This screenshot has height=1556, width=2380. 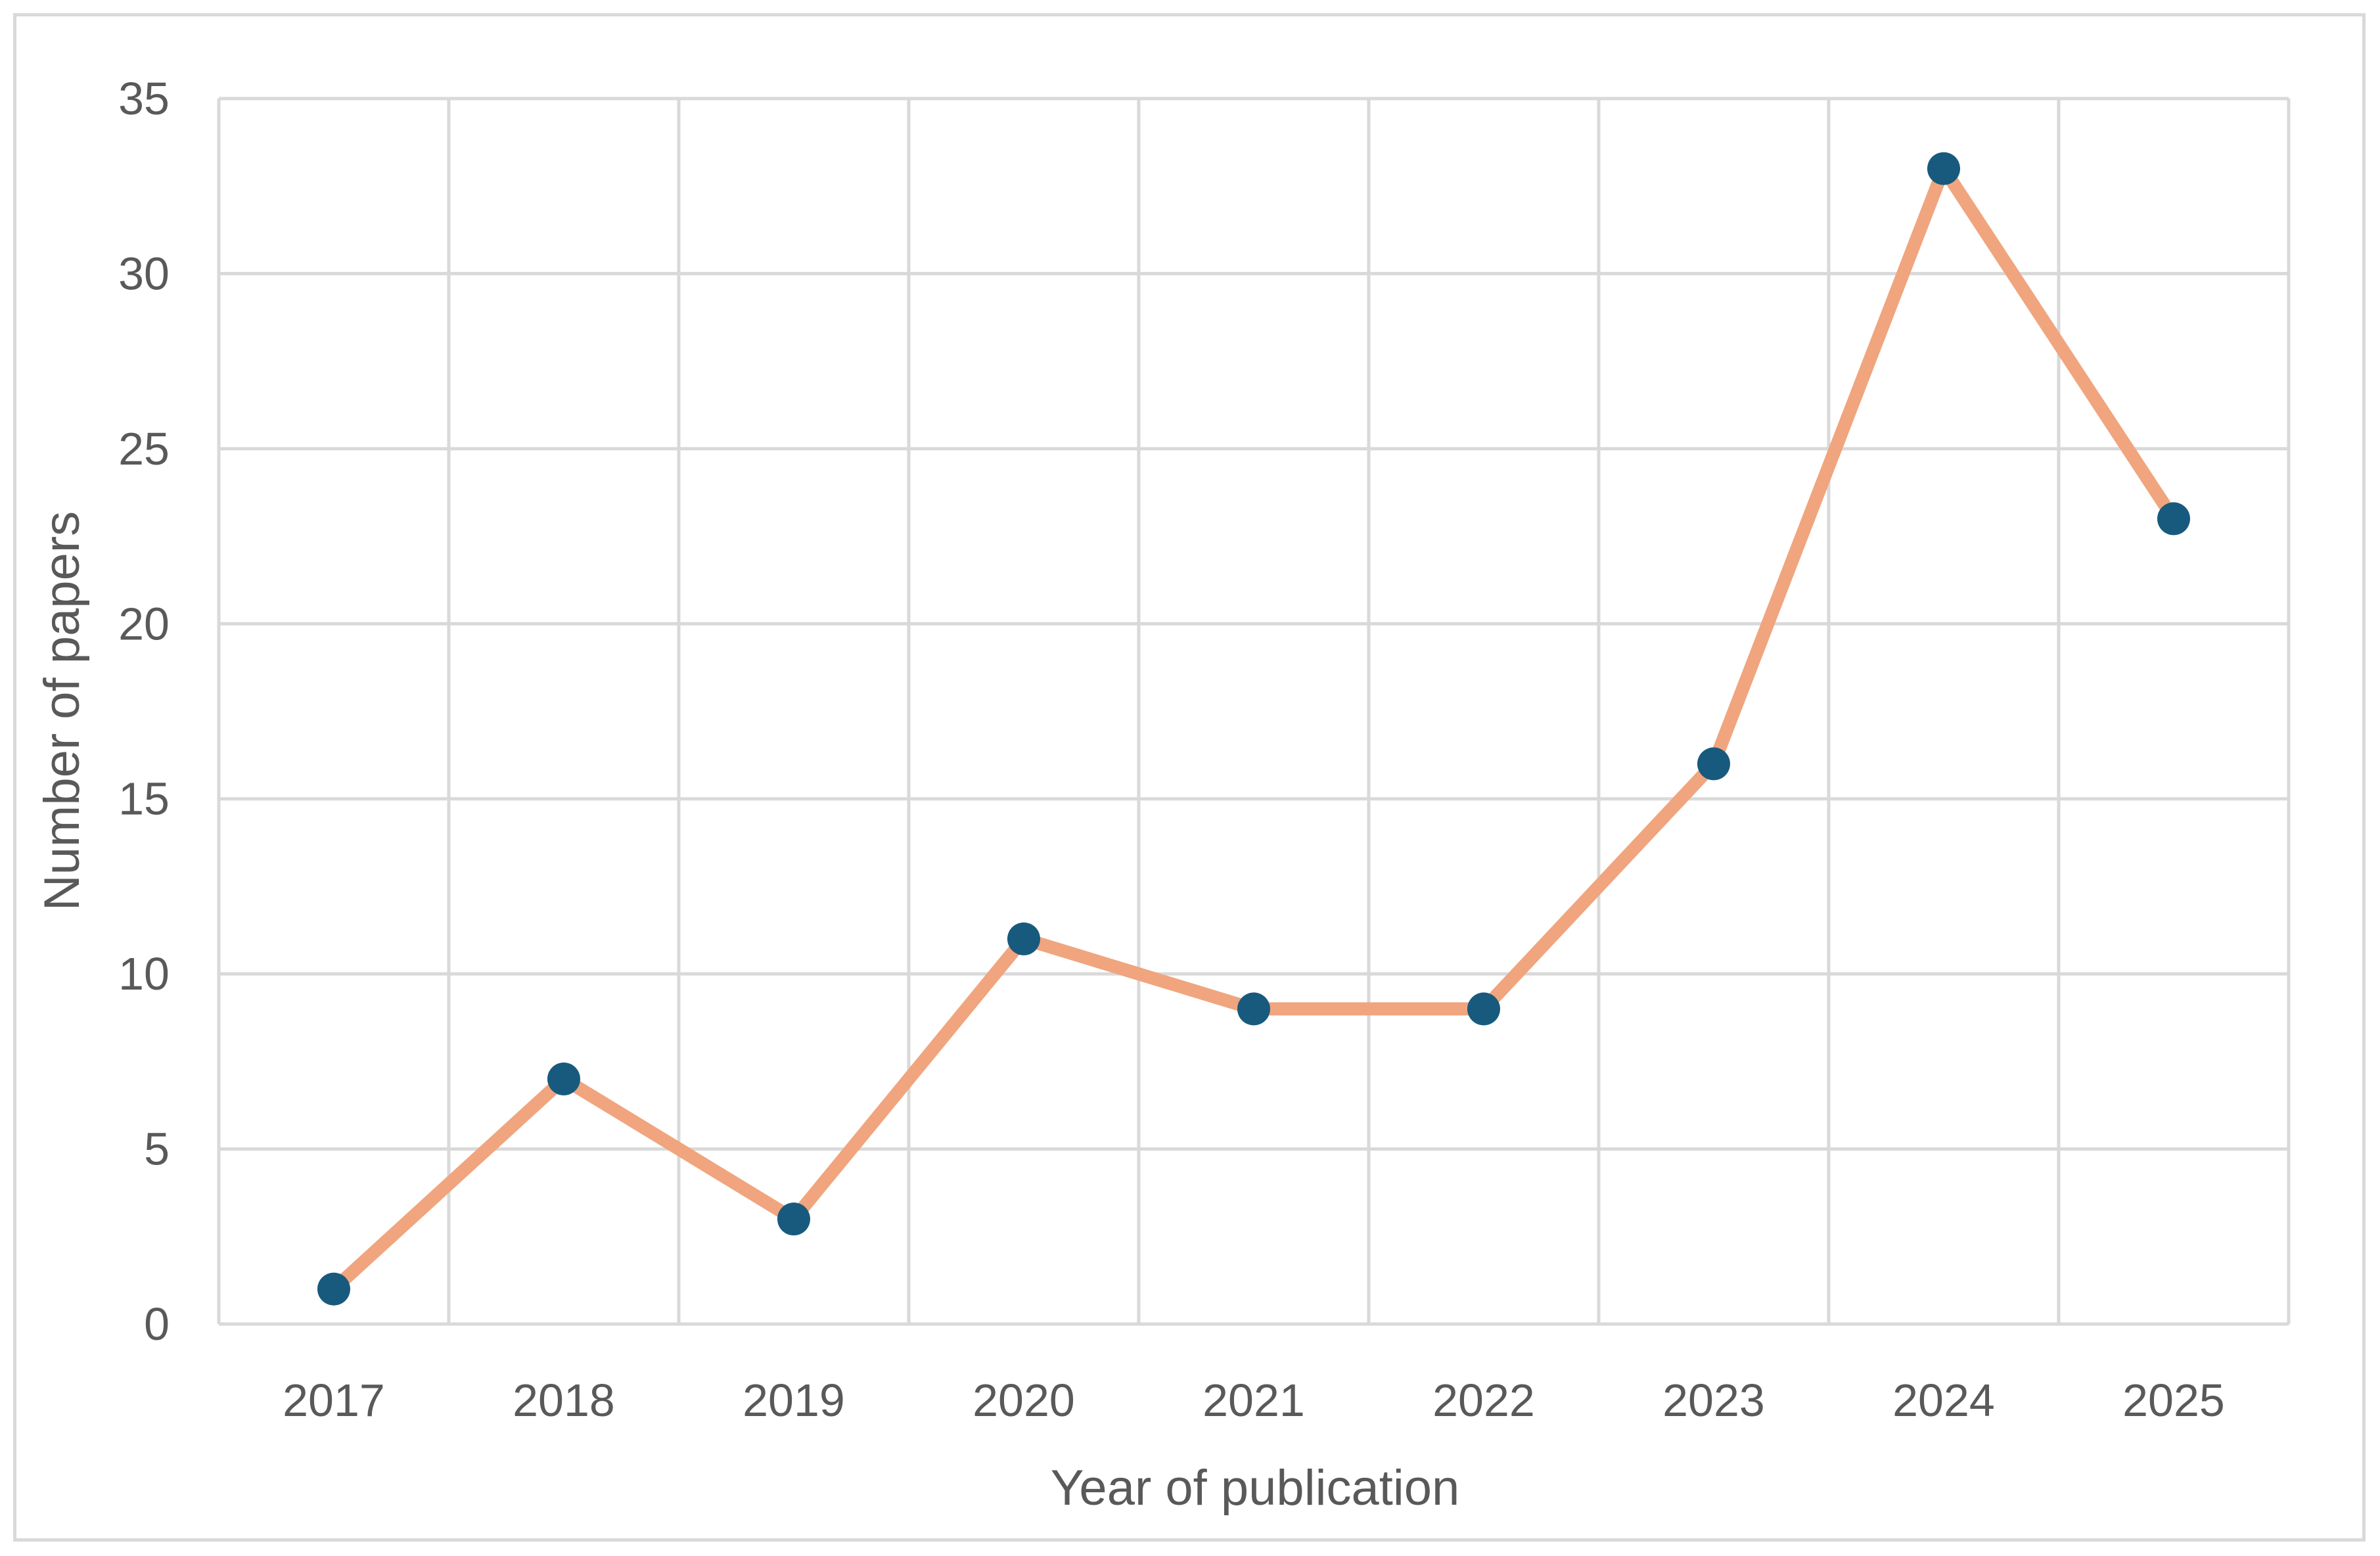 I want to click on y-tick-label: 0, so click(x=157, y=1324).